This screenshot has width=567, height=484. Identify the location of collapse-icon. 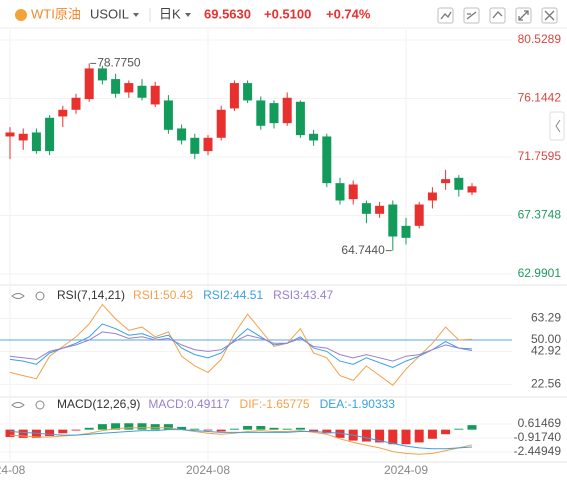
(558, 126).